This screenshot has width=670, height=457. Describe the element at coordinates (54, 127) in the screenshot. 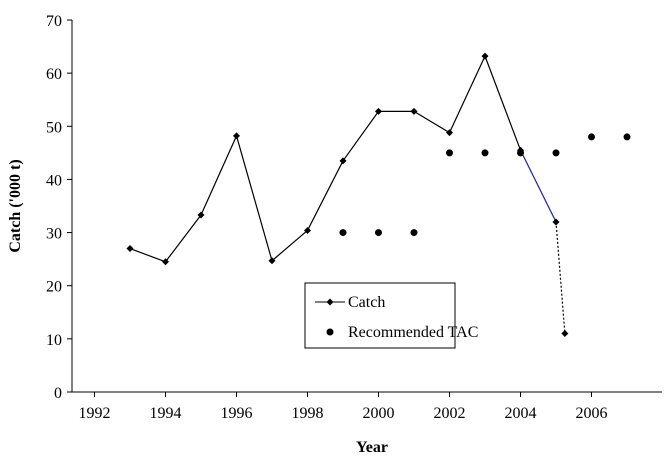

I see `y-tick-label: 50` at that location.